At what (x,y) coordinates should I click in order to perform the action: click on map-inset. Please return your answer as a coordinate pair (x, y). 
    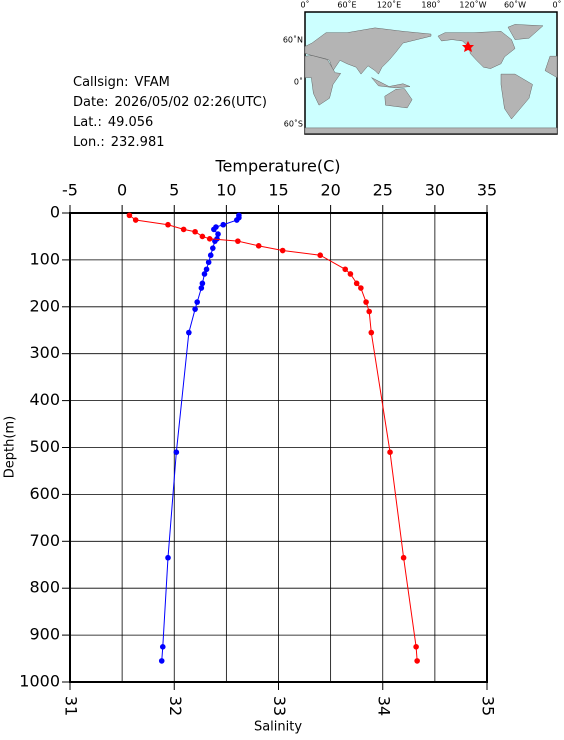
    Looking at the image, I should click on (431, 73).